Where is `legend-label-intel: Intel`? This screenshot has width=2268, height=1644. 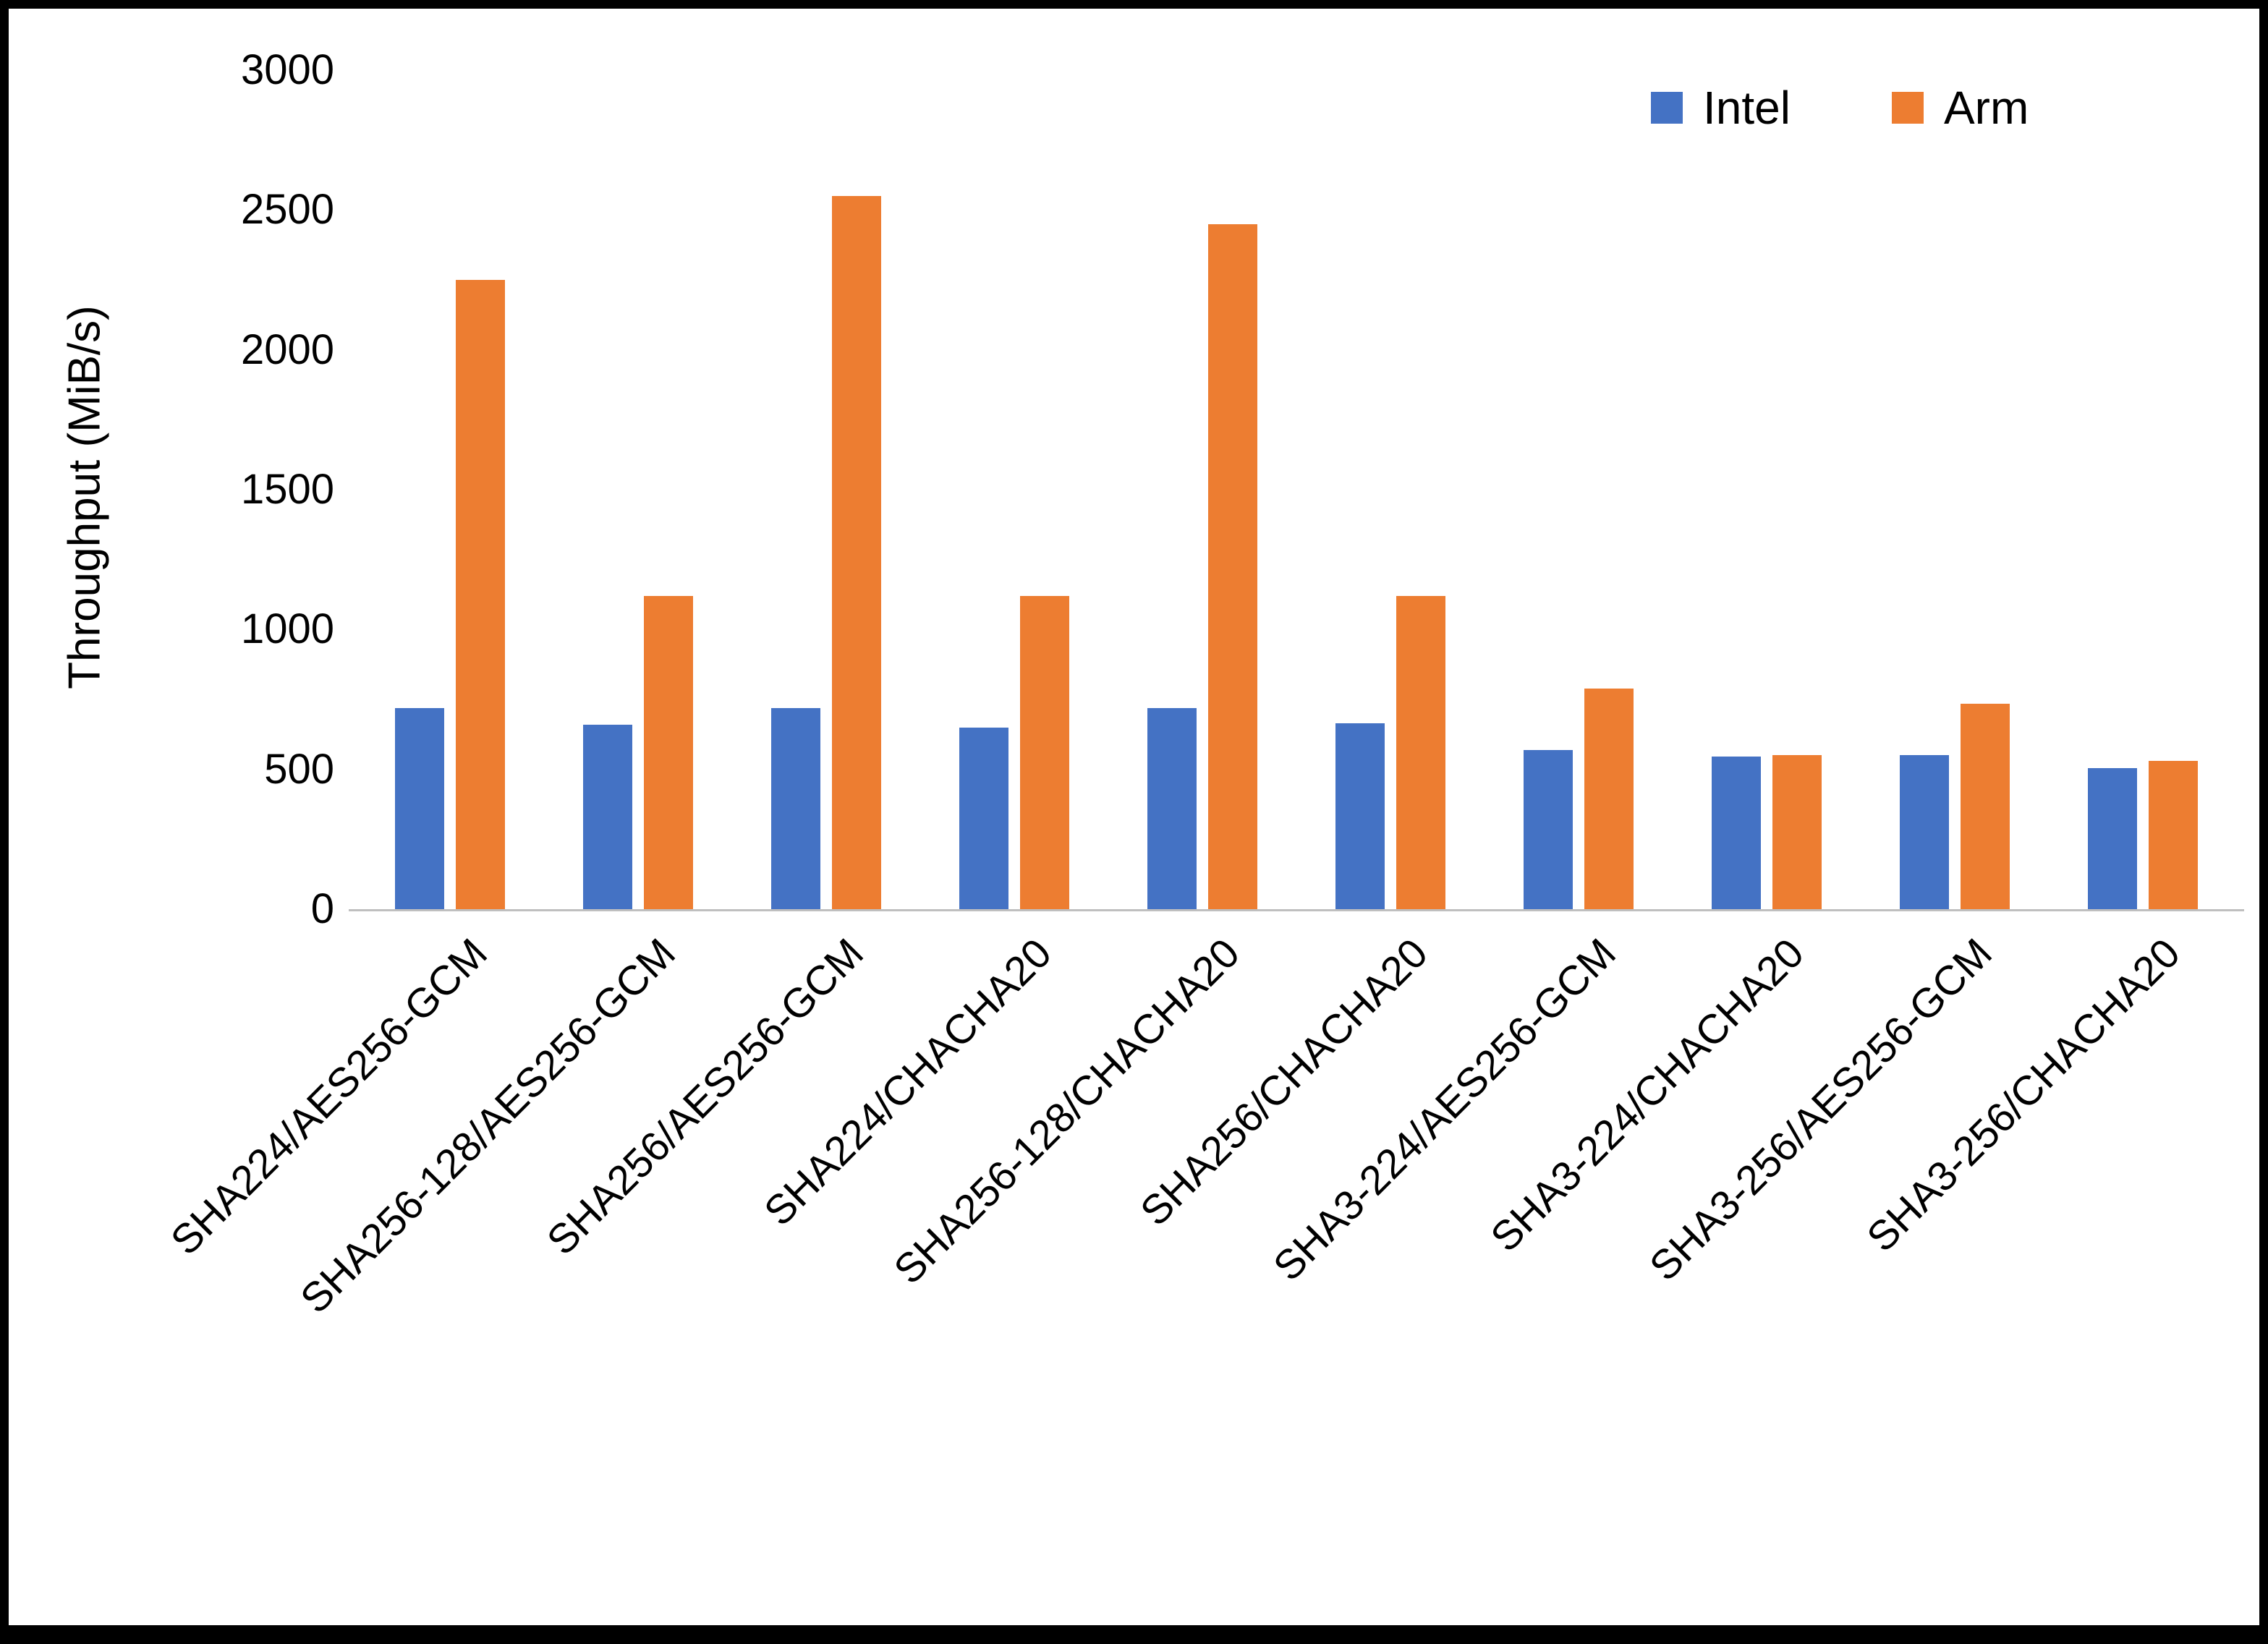
legend-label-intel: Intel is located at coordinates (1747, 108).